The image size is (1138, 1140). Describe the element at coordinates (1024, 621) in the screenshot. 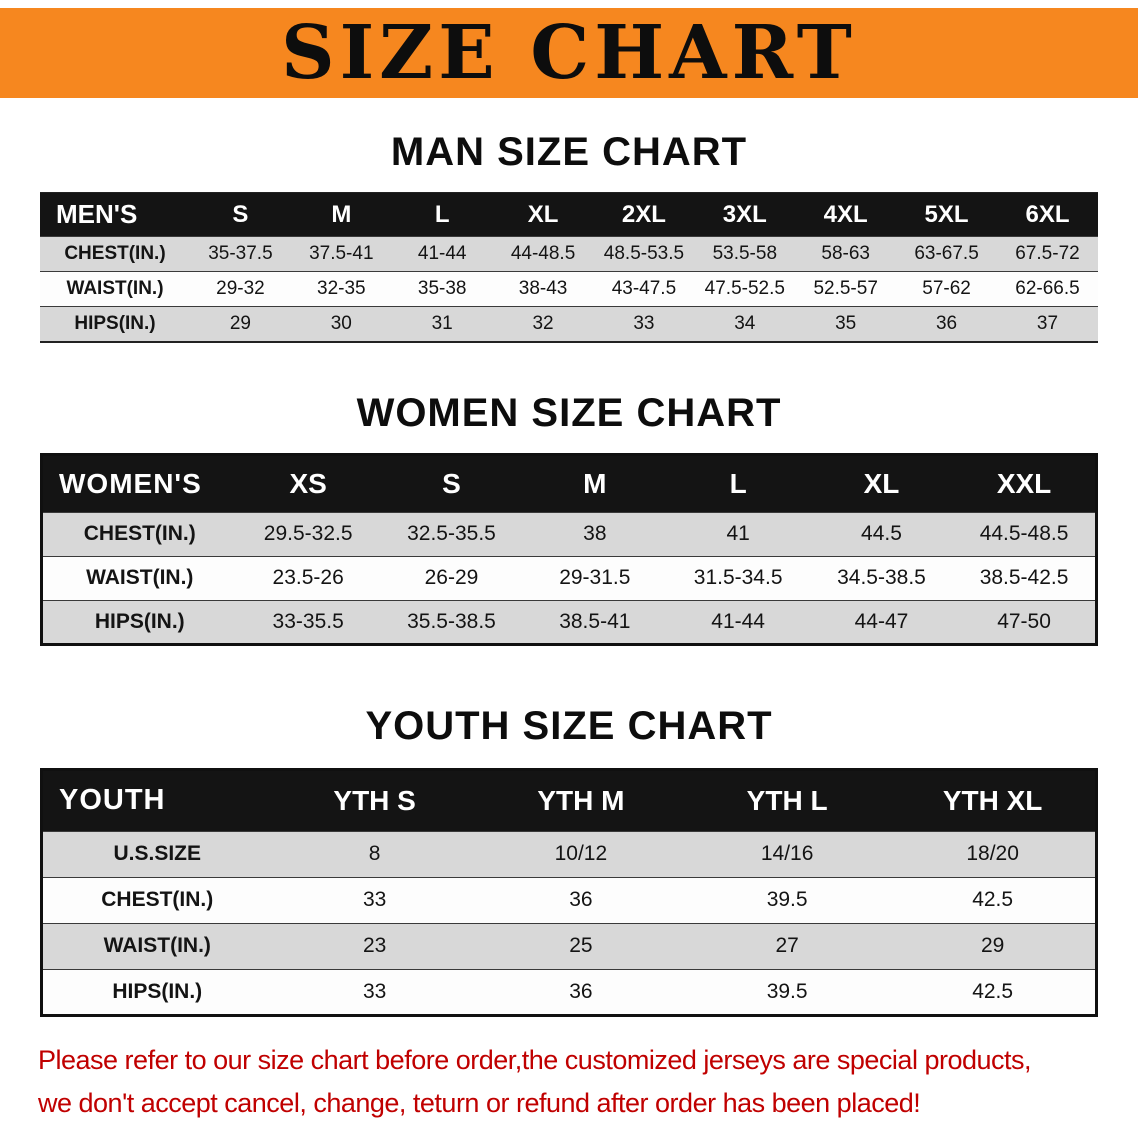

I see `table-cell: 47-50` at that location.